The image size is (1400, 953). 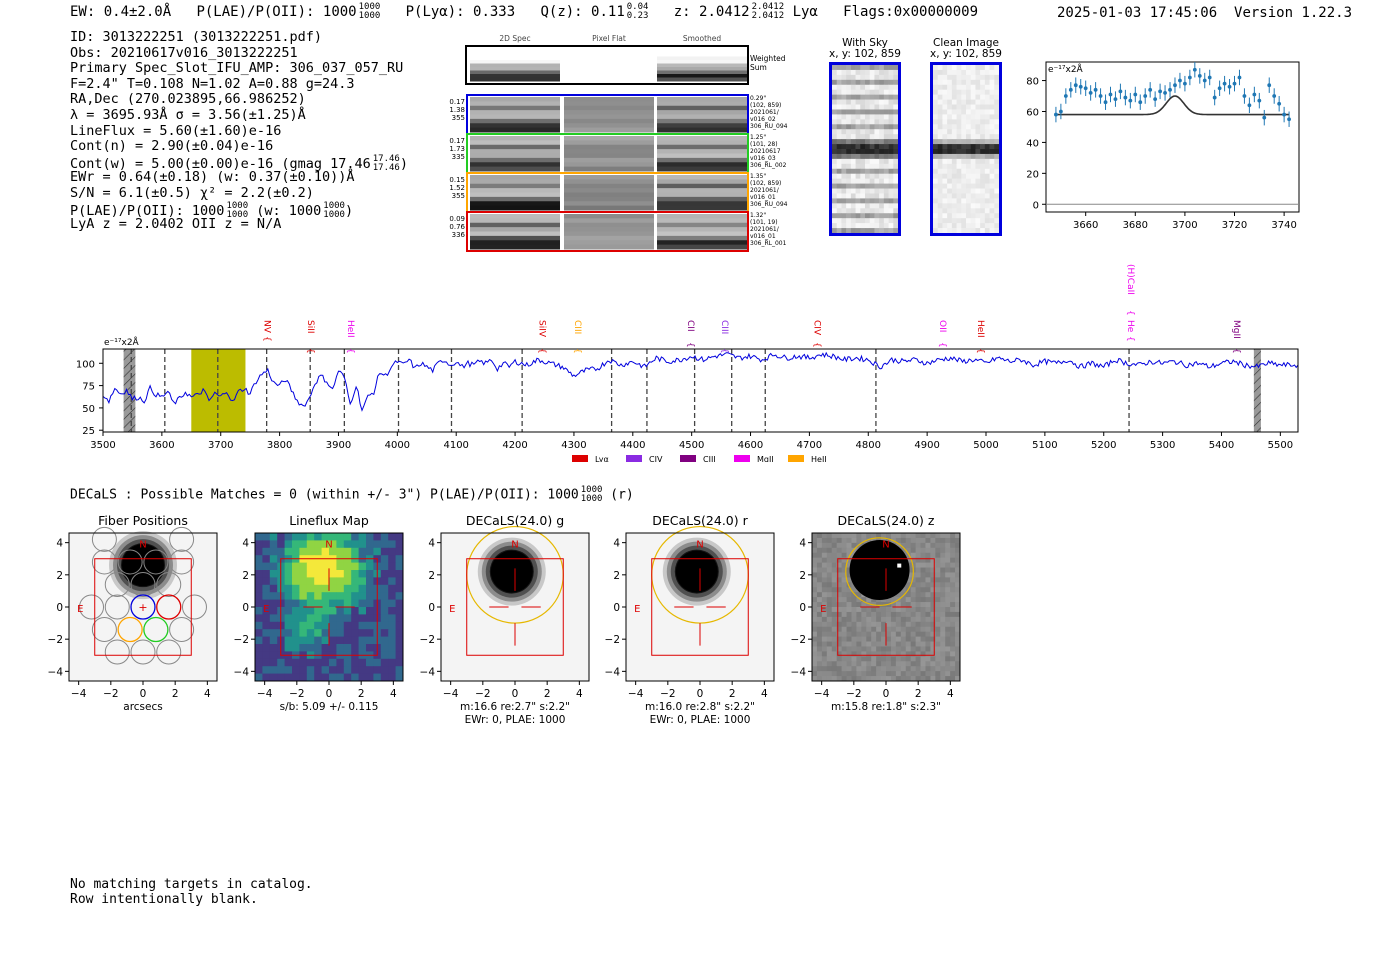 I want to click on xtick-label: 4000, so click(x=397, y=445).